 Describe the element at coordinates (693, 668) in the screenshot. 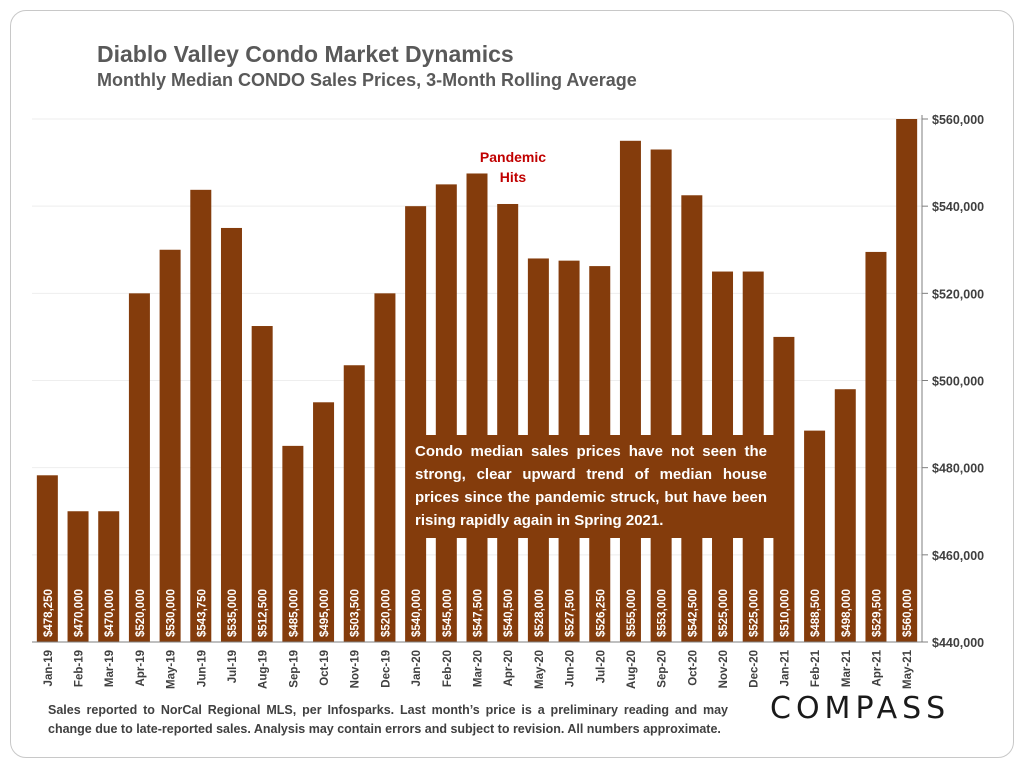

I see `x-tick-label: Oct-20` at that location.